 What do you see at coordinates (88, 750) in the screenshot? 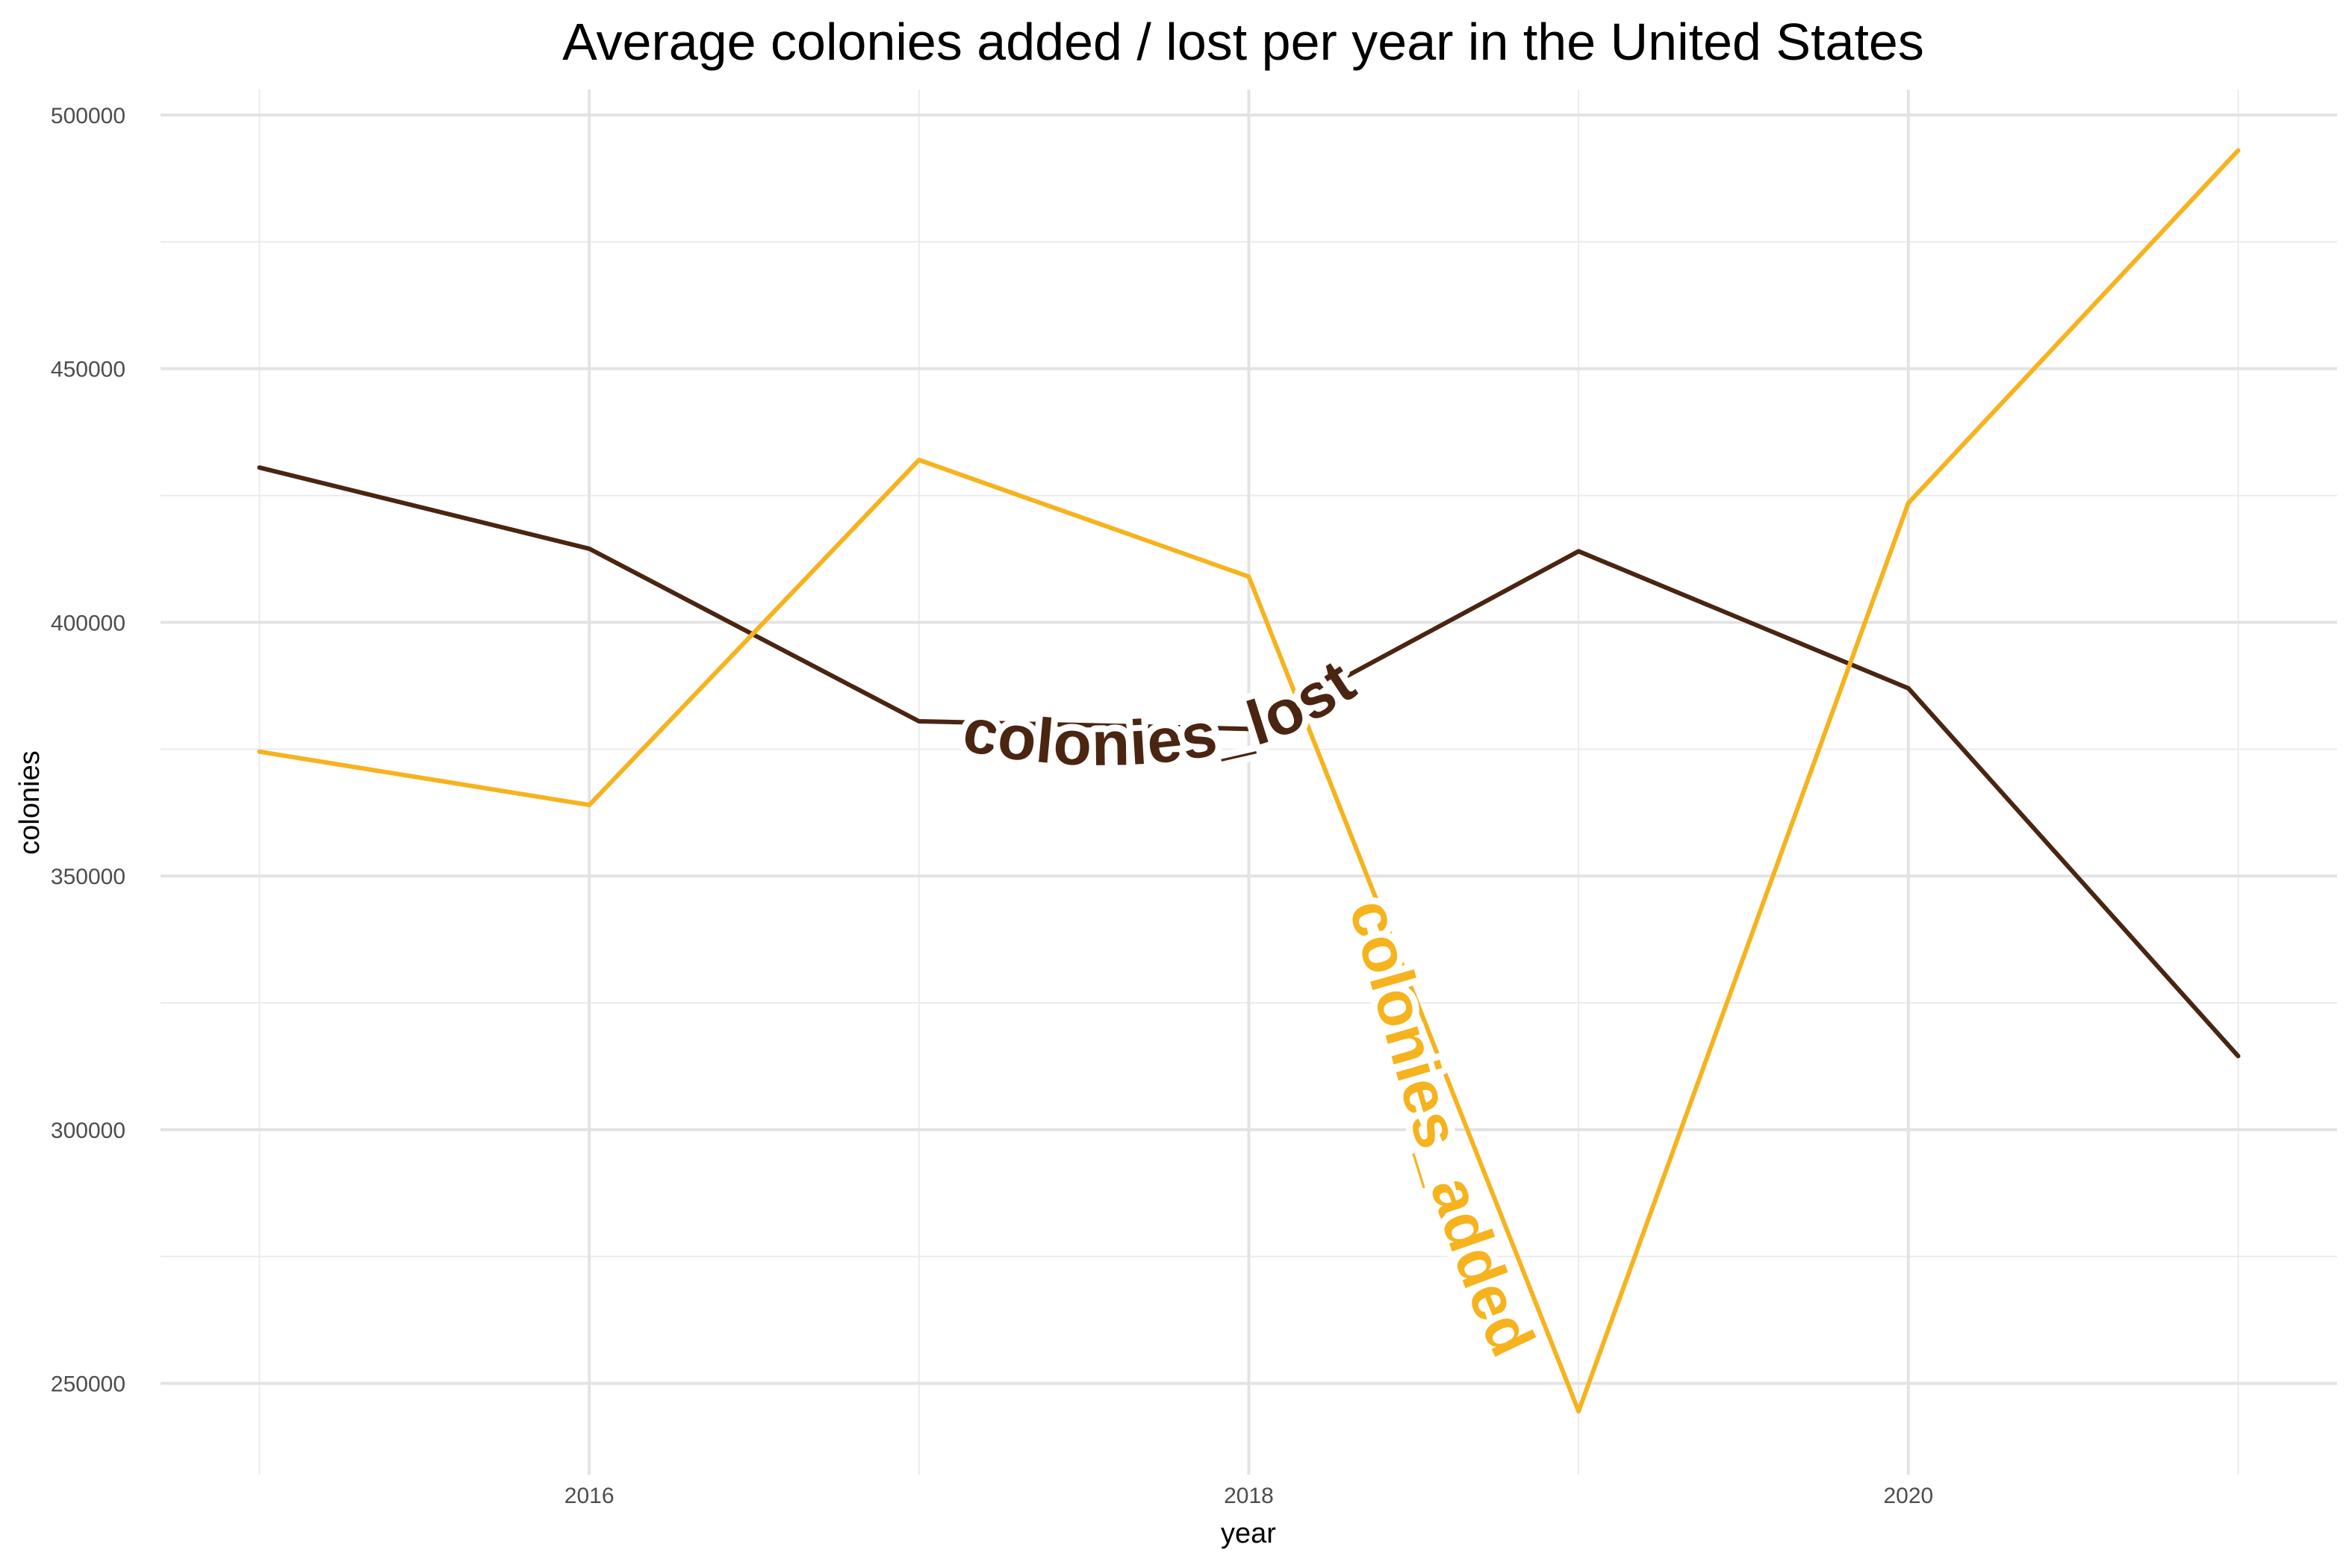
I see `y-axis-tick-labels: 250000 300000 350000 400000 450000 500000` at bounding box center [88, 750].